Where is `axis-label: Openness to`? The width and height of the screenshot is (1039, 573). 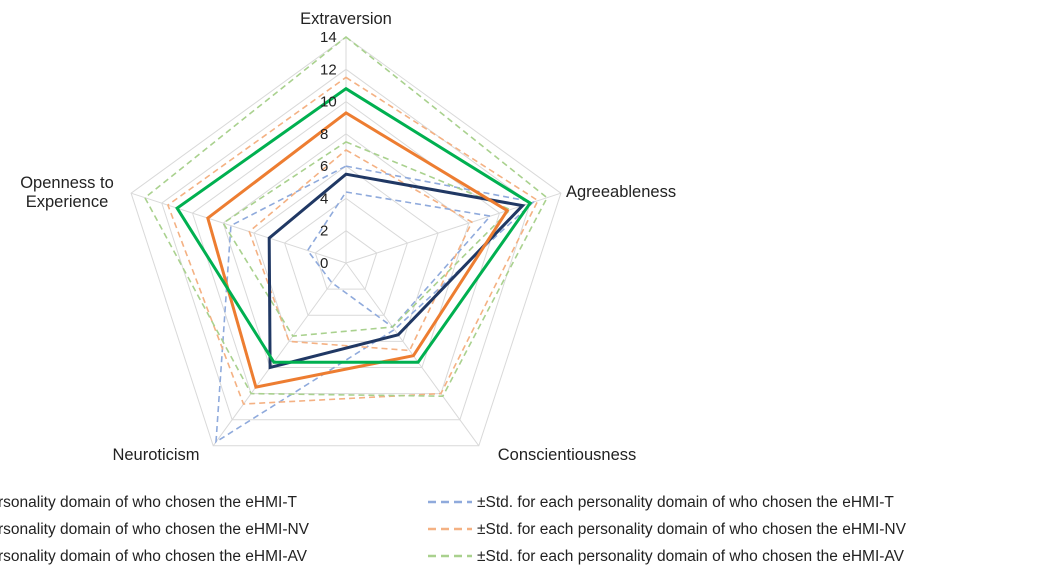
axis-label: Openness to is located at coordinates (67, 183).